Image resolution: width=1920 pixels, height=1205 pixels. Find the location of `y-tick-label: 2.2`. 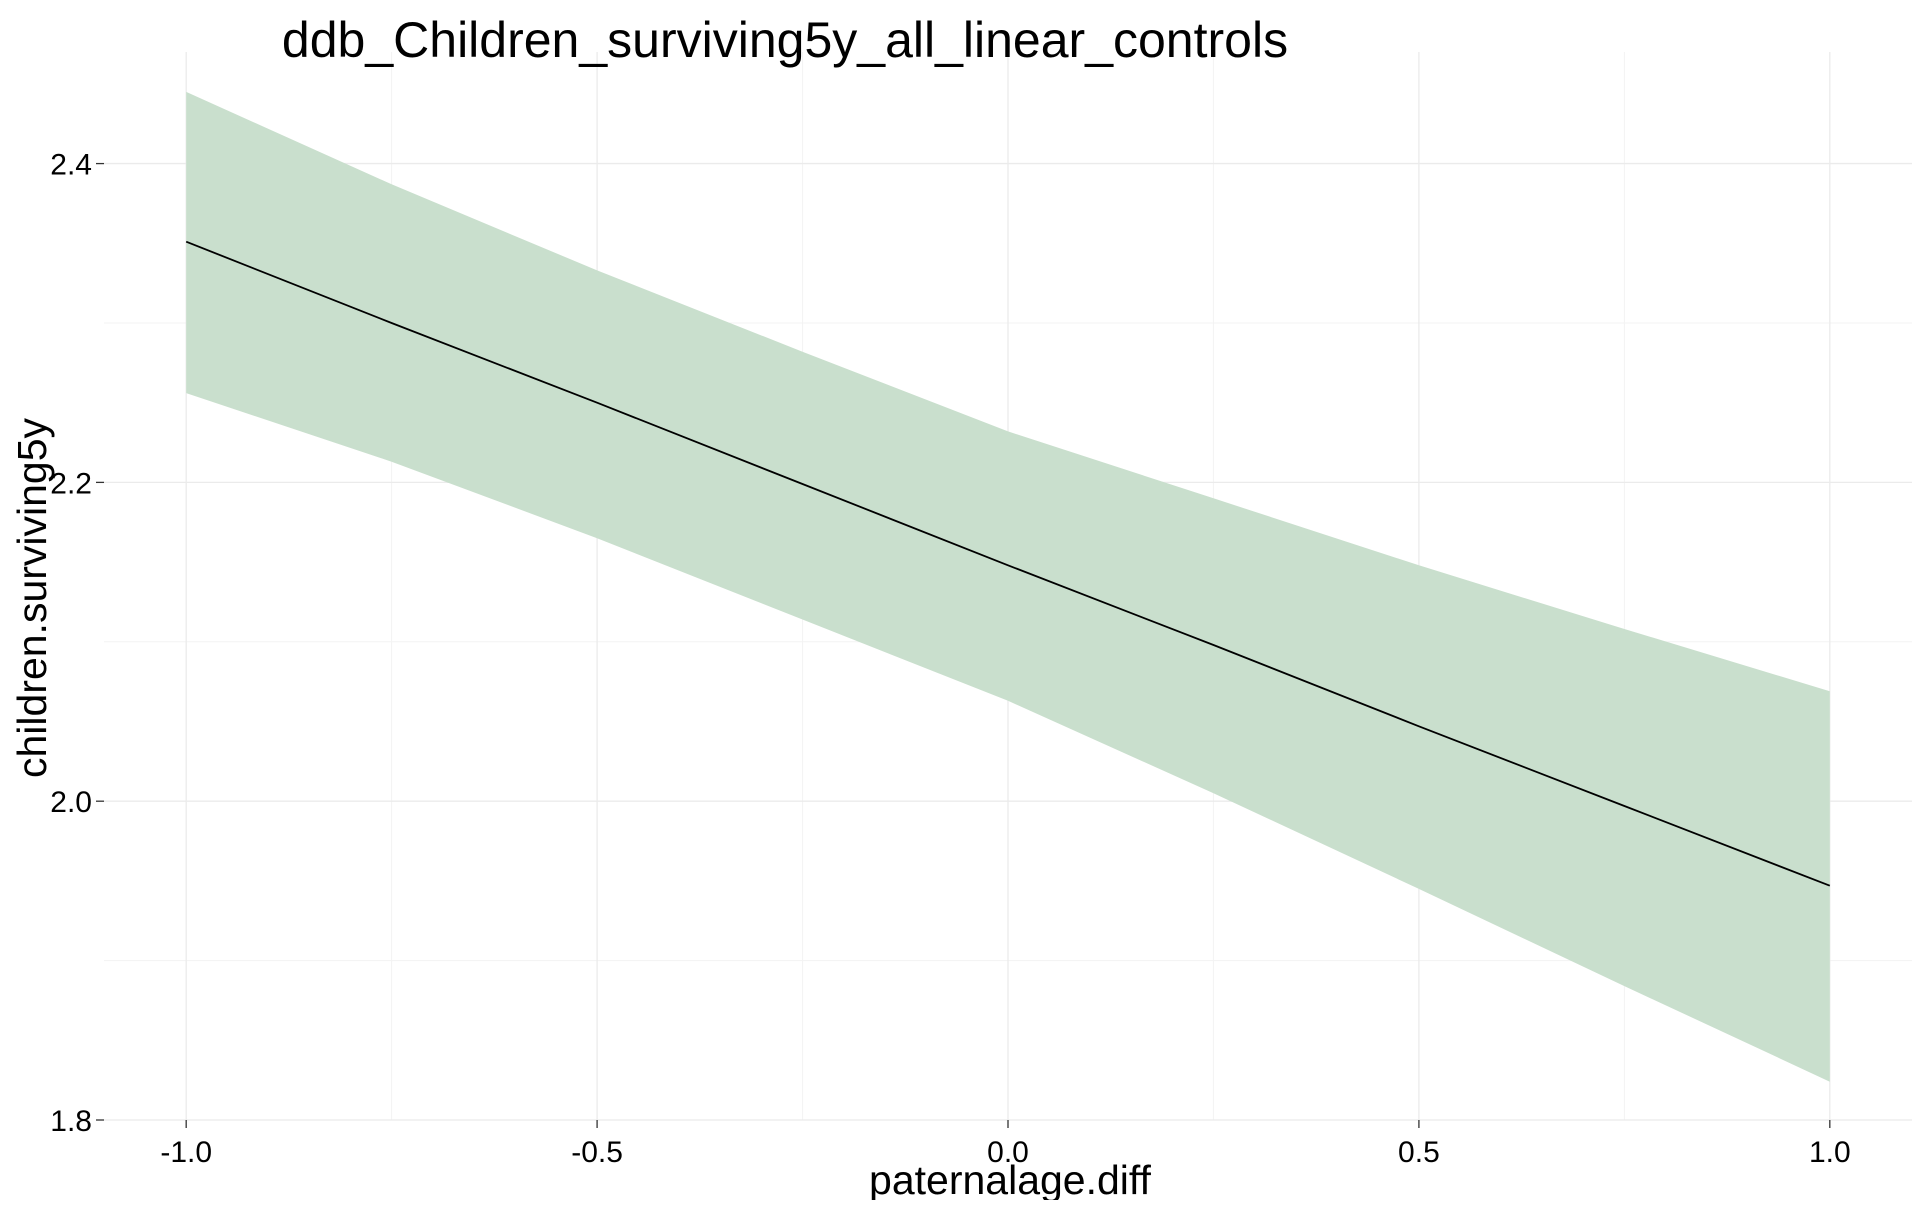

y-tick-label: 2.2 is located at coordinates (71, 483).